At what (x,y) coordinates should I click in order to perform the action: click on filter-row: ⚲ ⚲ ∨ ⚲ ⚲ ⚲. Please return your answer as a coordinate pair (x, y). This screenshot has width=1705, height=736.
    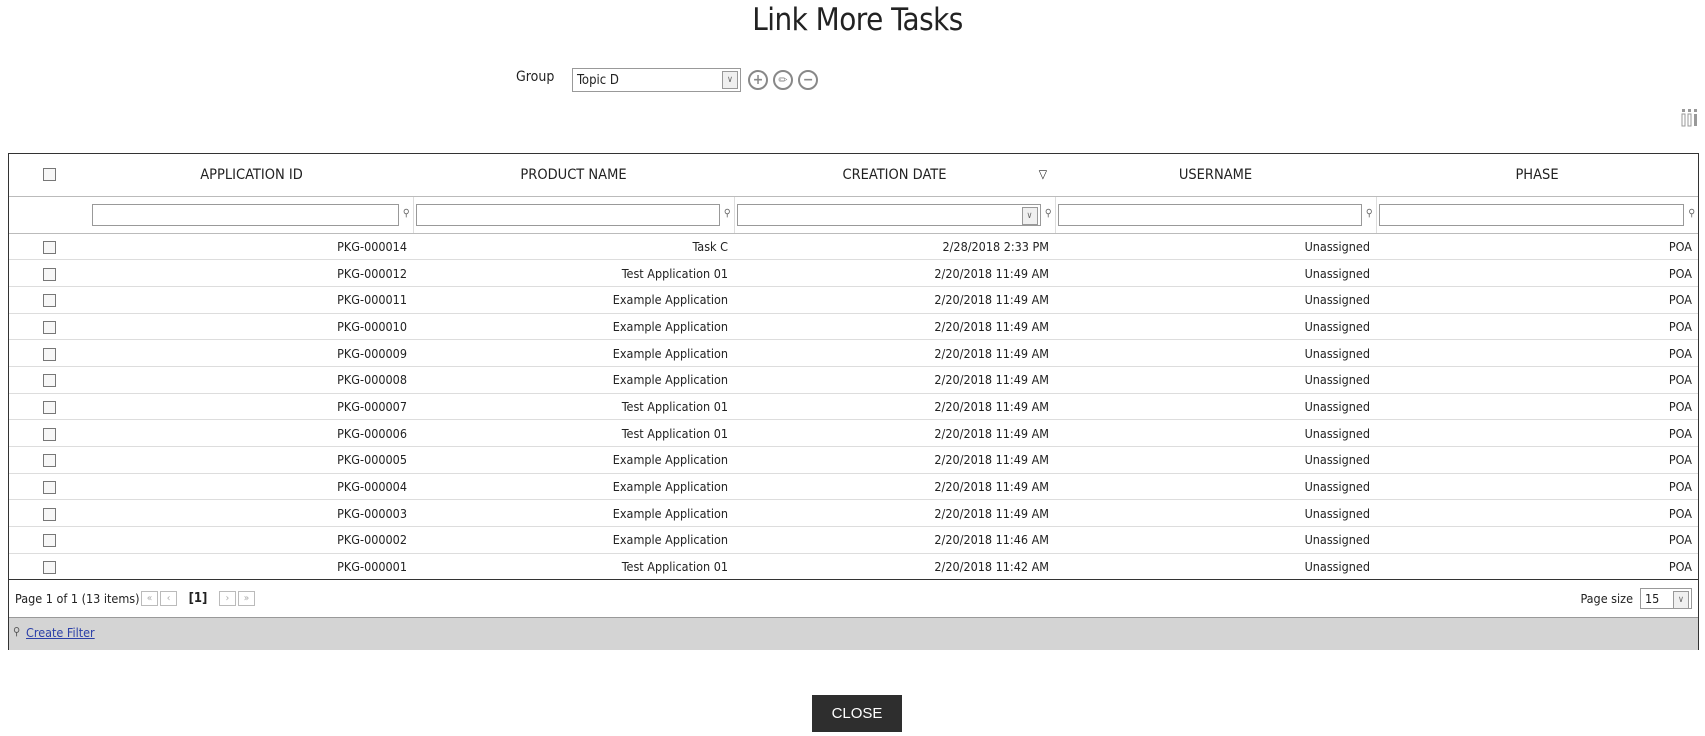
    Looking at the image, I should click on (853, 215).